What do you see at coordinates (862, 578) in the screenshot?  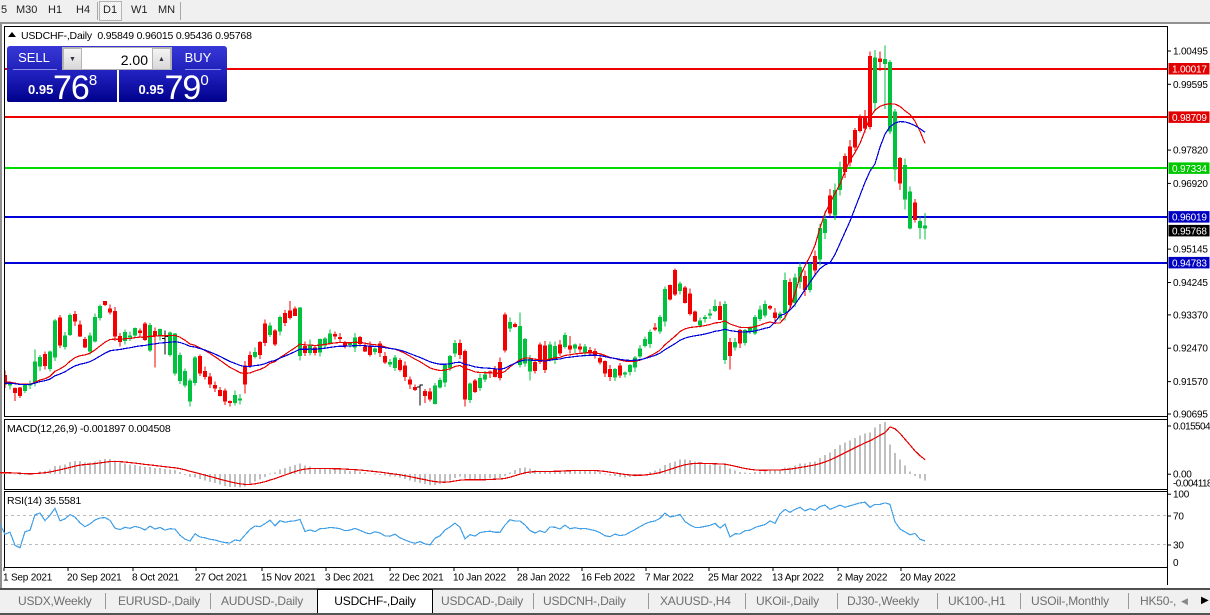 I see `svg-text: 2 May 2022` at bounding box center [862, 578].